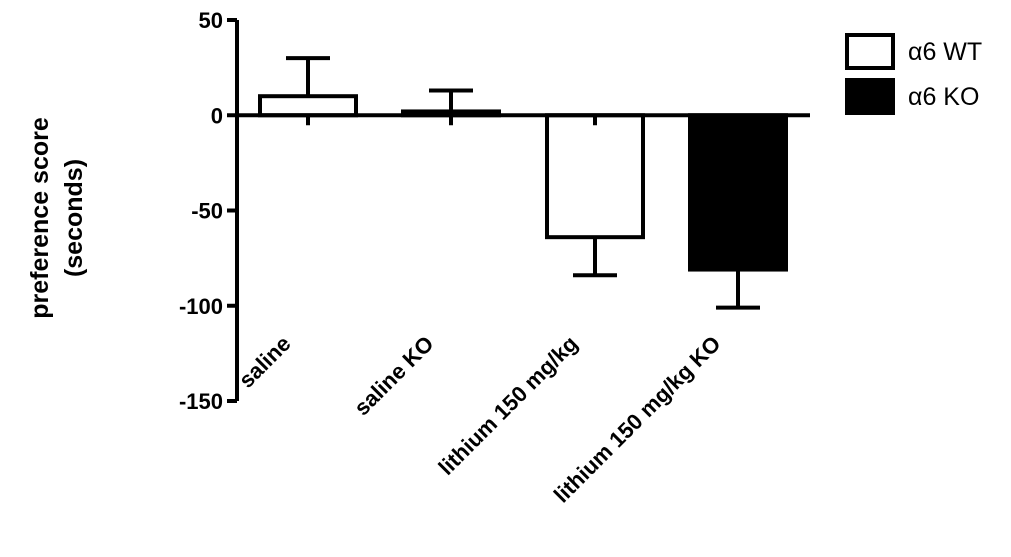  What do you see at coordinates (945, 52) in the screenshot?
I see `legend-label-wt: α6 WT` at bounding box center [945, 52].